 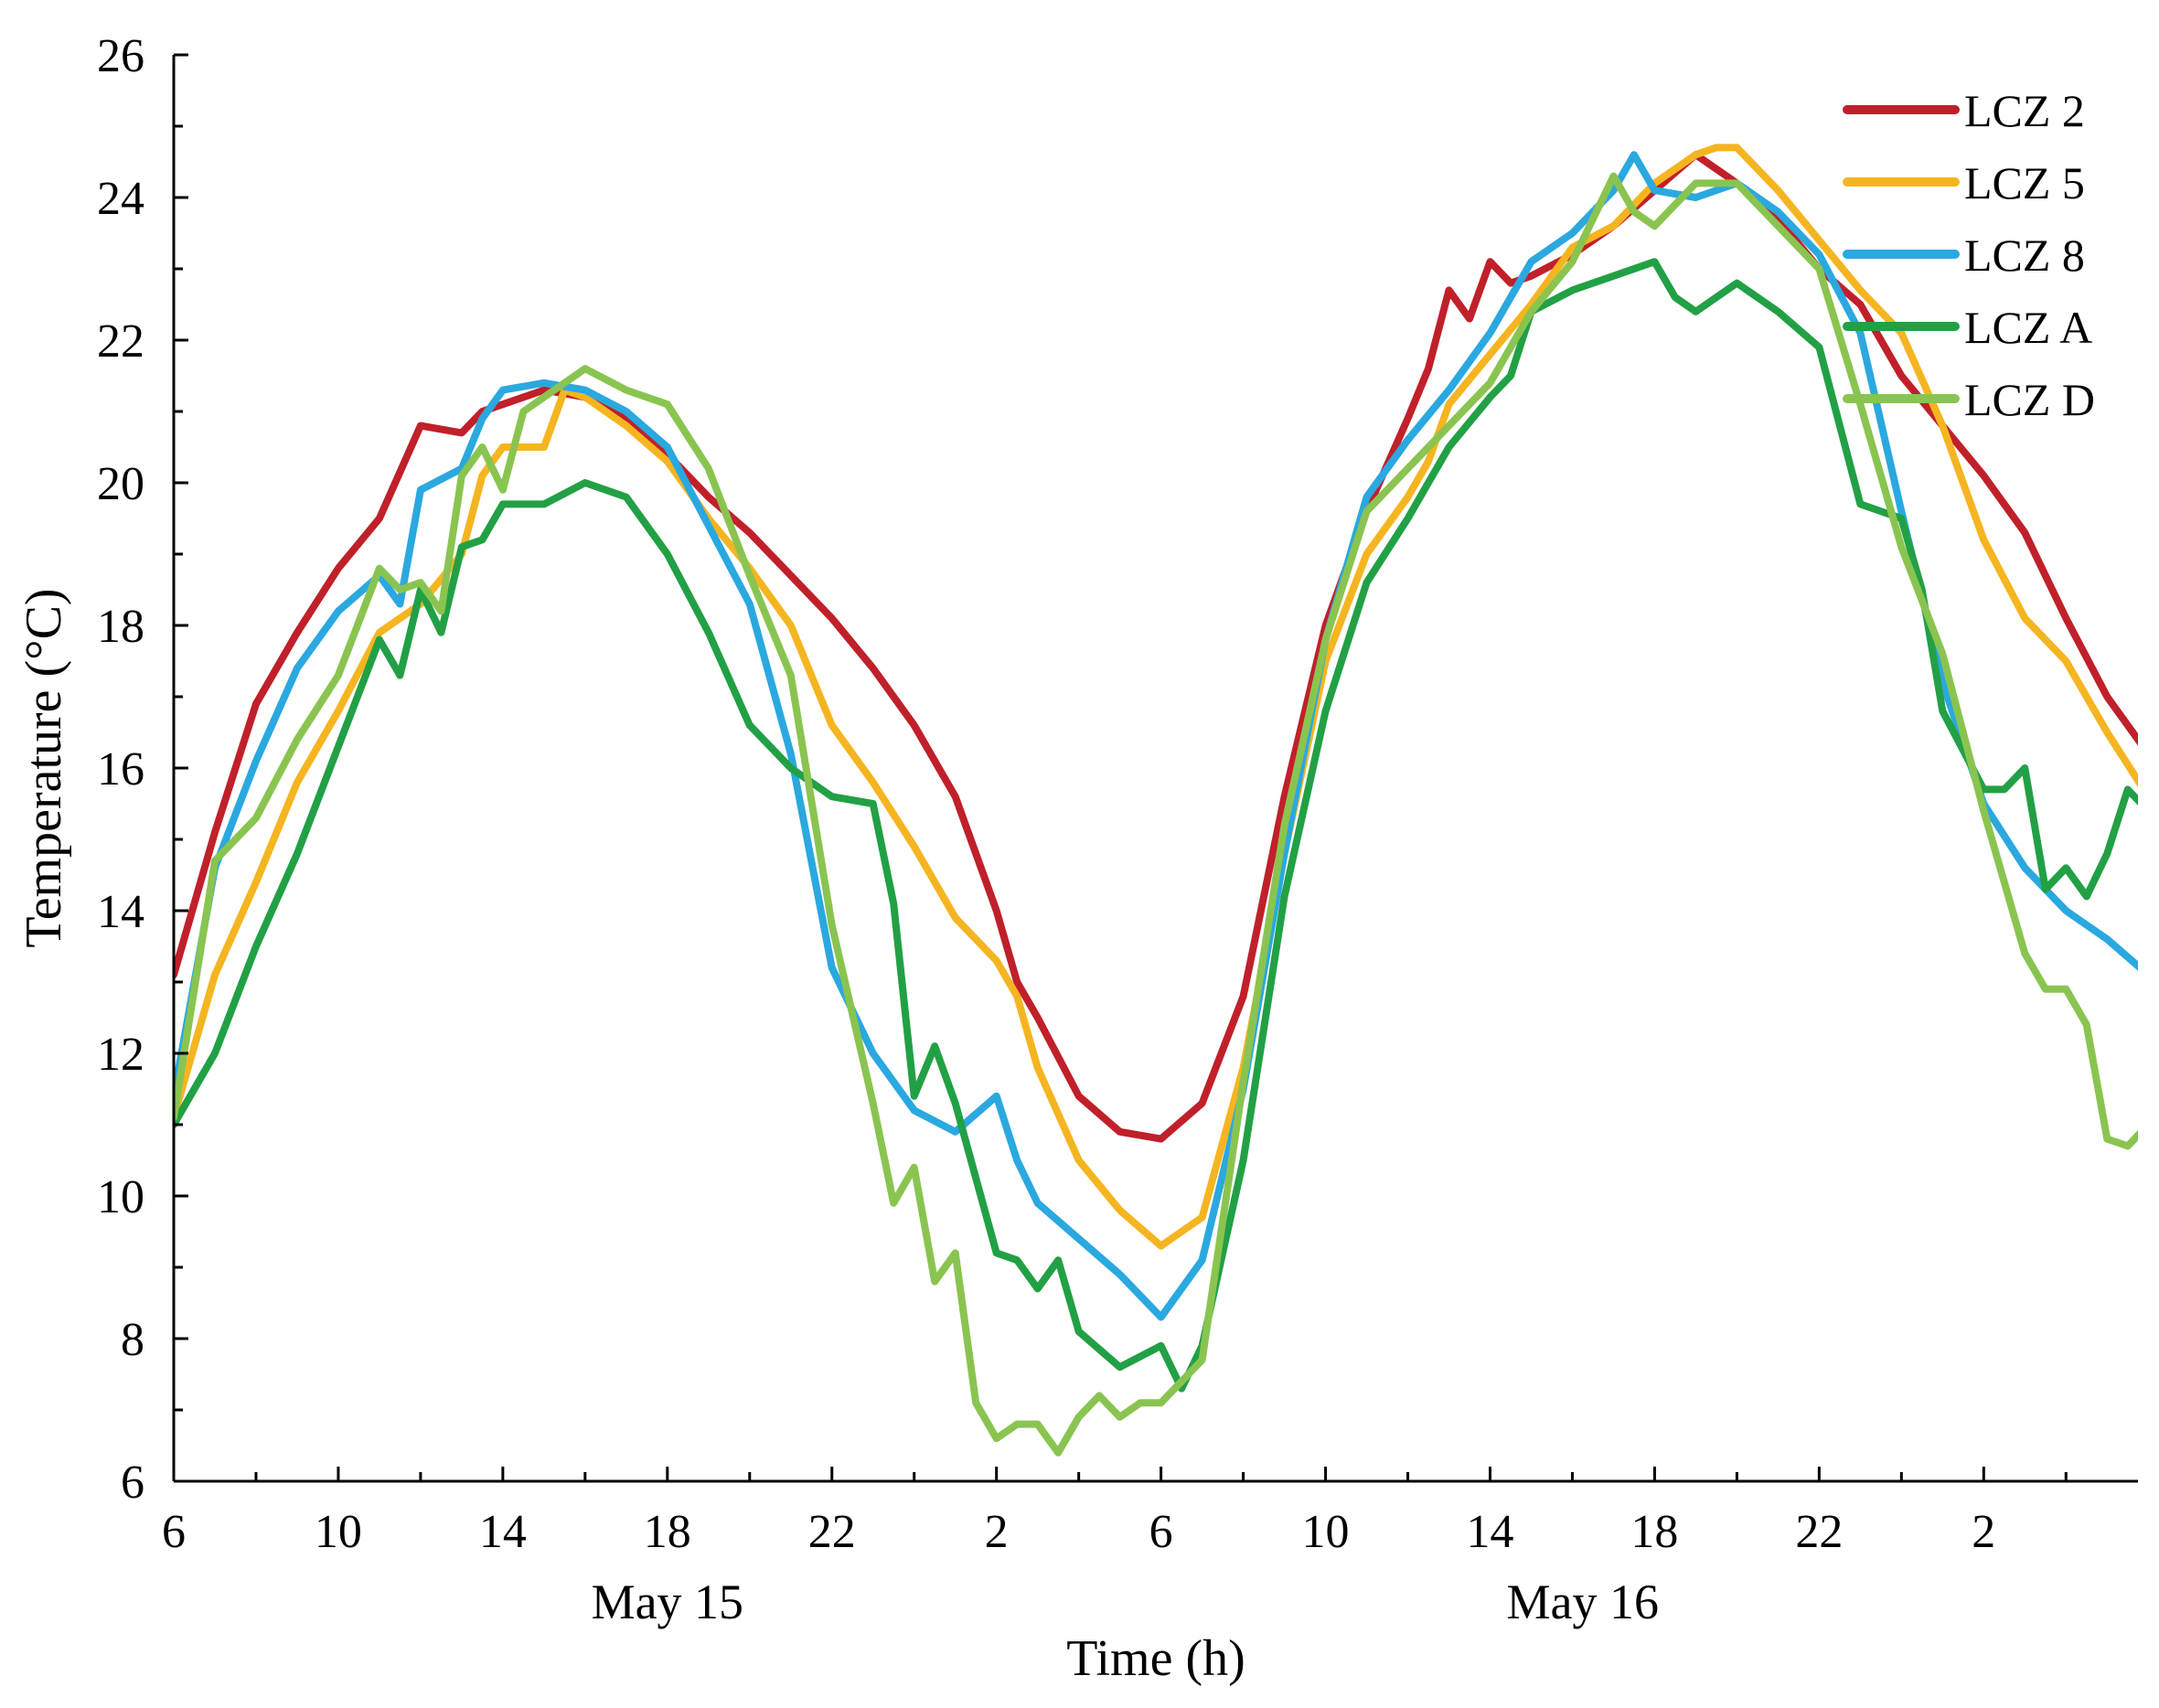 What do you see at coordinates (667, 1602) in the screenshot?
I see `date-label: May 15` at bounding box center [667, 1602].